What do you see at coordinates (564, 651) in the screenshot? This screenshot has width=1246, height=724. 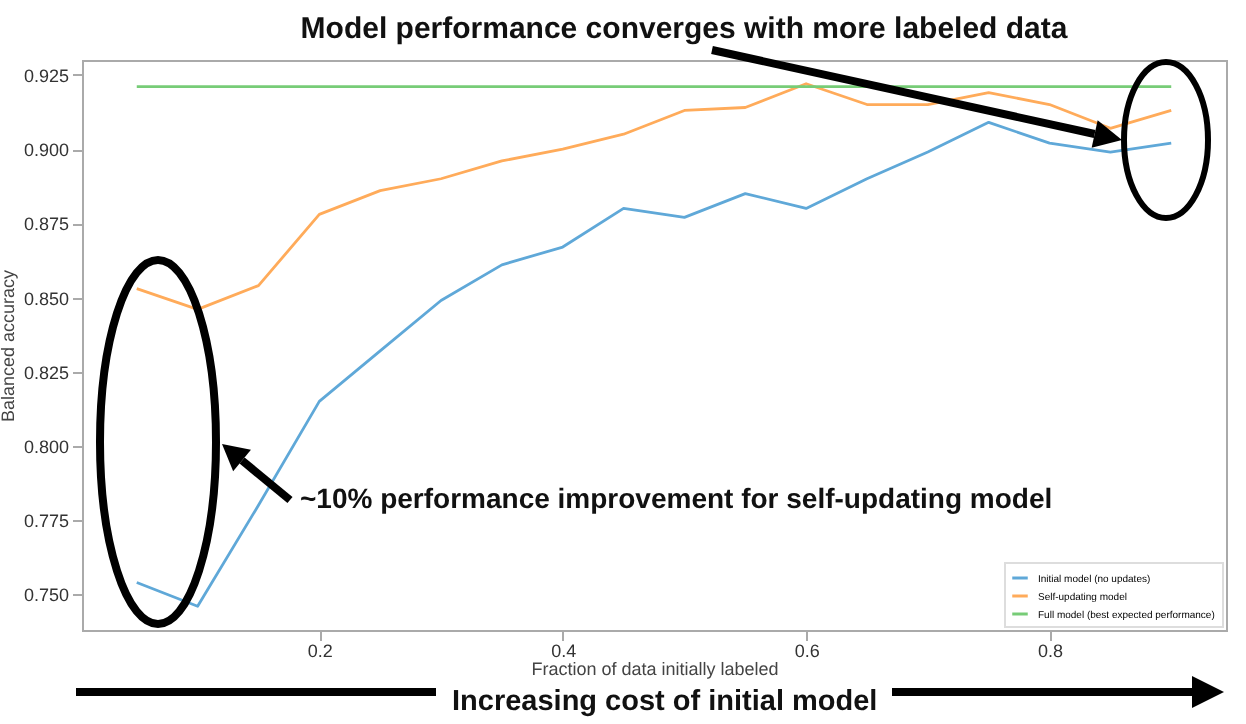 I see `x-tick-label: 0.4` at bounding box center [564, 651].